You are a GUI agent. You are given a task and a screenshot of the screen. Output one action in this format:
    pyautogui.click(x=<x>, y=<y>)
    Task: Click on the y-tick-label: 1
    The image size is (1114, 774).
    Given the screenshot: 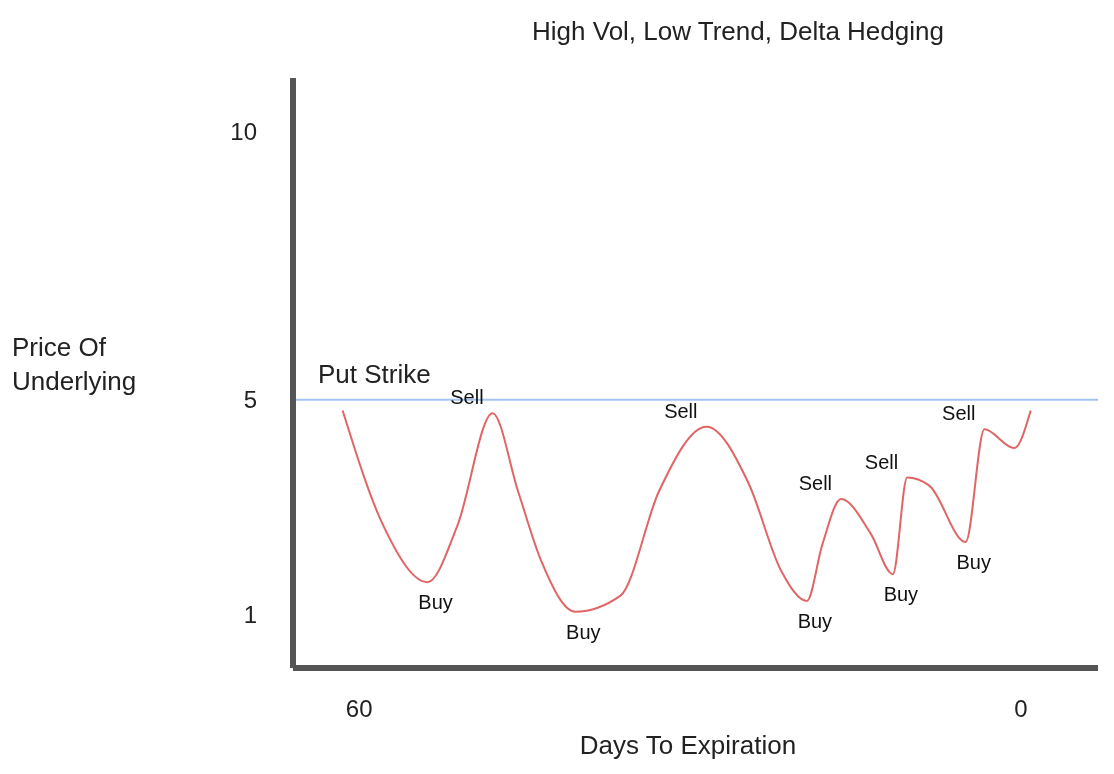 What is the action you would take?
    pyautogui.click(x=250, y=614)
    